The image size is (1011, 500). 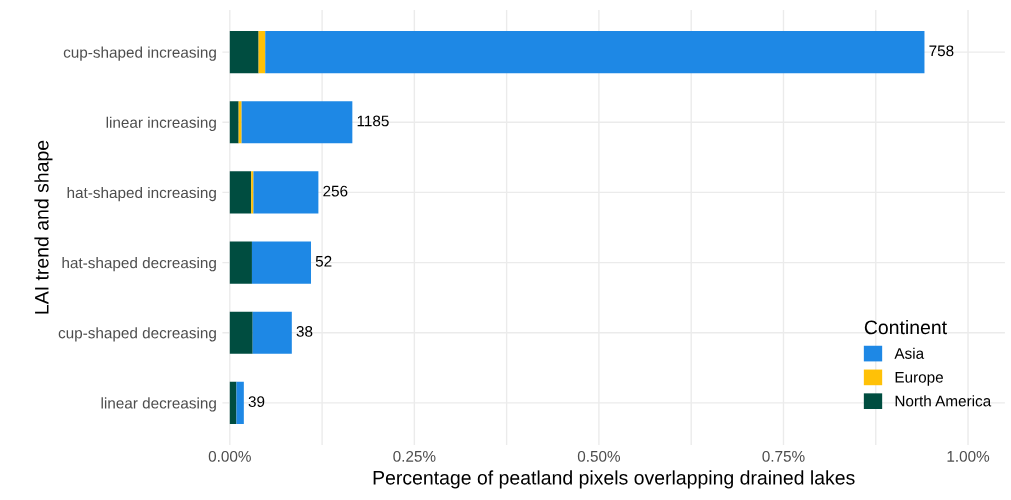 I want to click on y-tick-label: cup-shaped decreasing, so click(x=137, y=334).